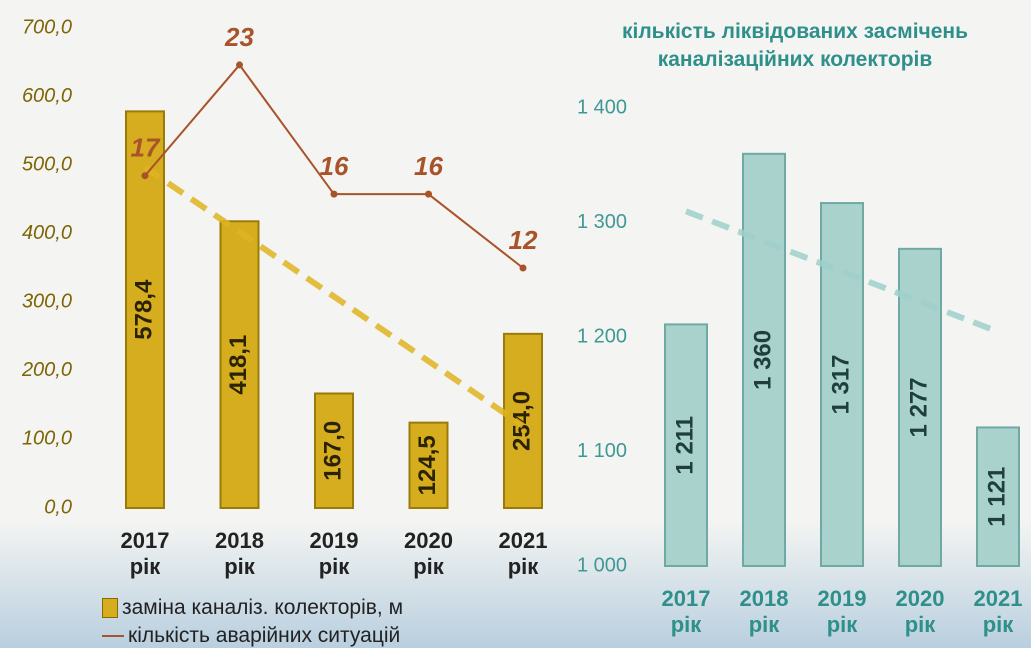 This screenshot has height=648, width=1031. I want to click on value-label: 578,4, so click(143, 309).